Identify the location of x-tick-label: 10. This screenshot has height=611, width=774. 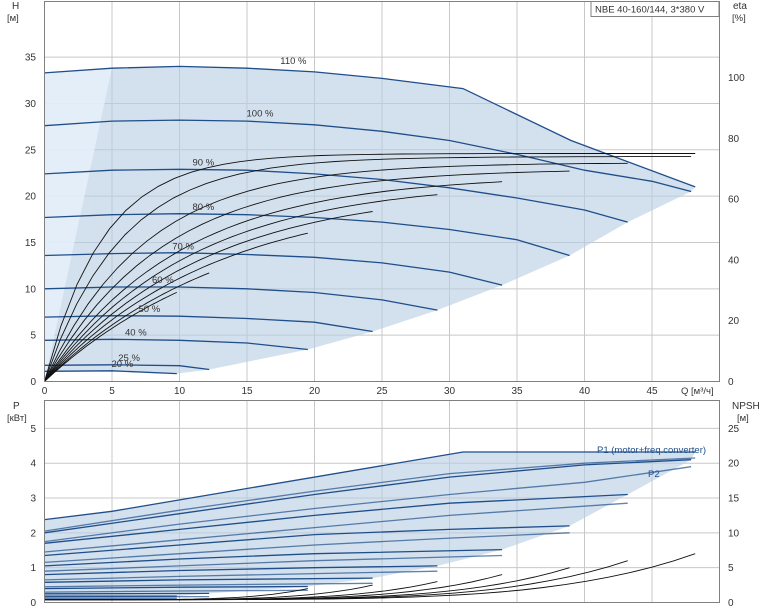
(180, 391).